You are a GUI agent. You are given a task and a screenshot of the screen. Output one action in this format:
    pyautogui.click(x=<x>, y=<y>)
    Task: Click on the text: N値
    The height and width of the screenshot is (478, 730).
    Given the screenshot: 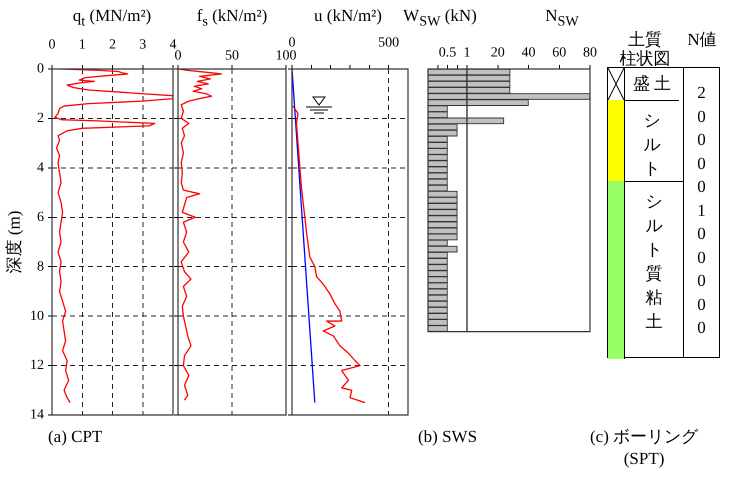 What is the action you would take?
    pyautogui.click(x=702, y=39)
    